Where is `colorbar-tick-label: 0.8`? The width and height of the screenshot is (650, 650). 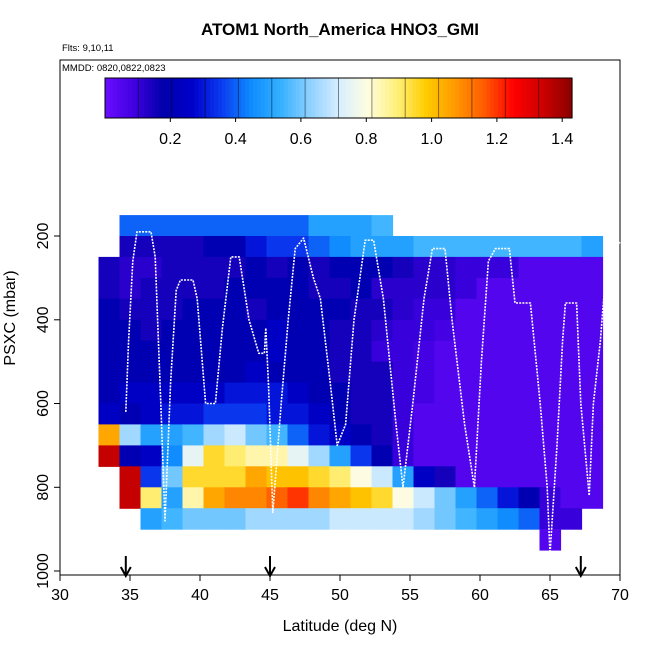 colorbar-tick-label: 0.8 is located at coordinates (366, 139).